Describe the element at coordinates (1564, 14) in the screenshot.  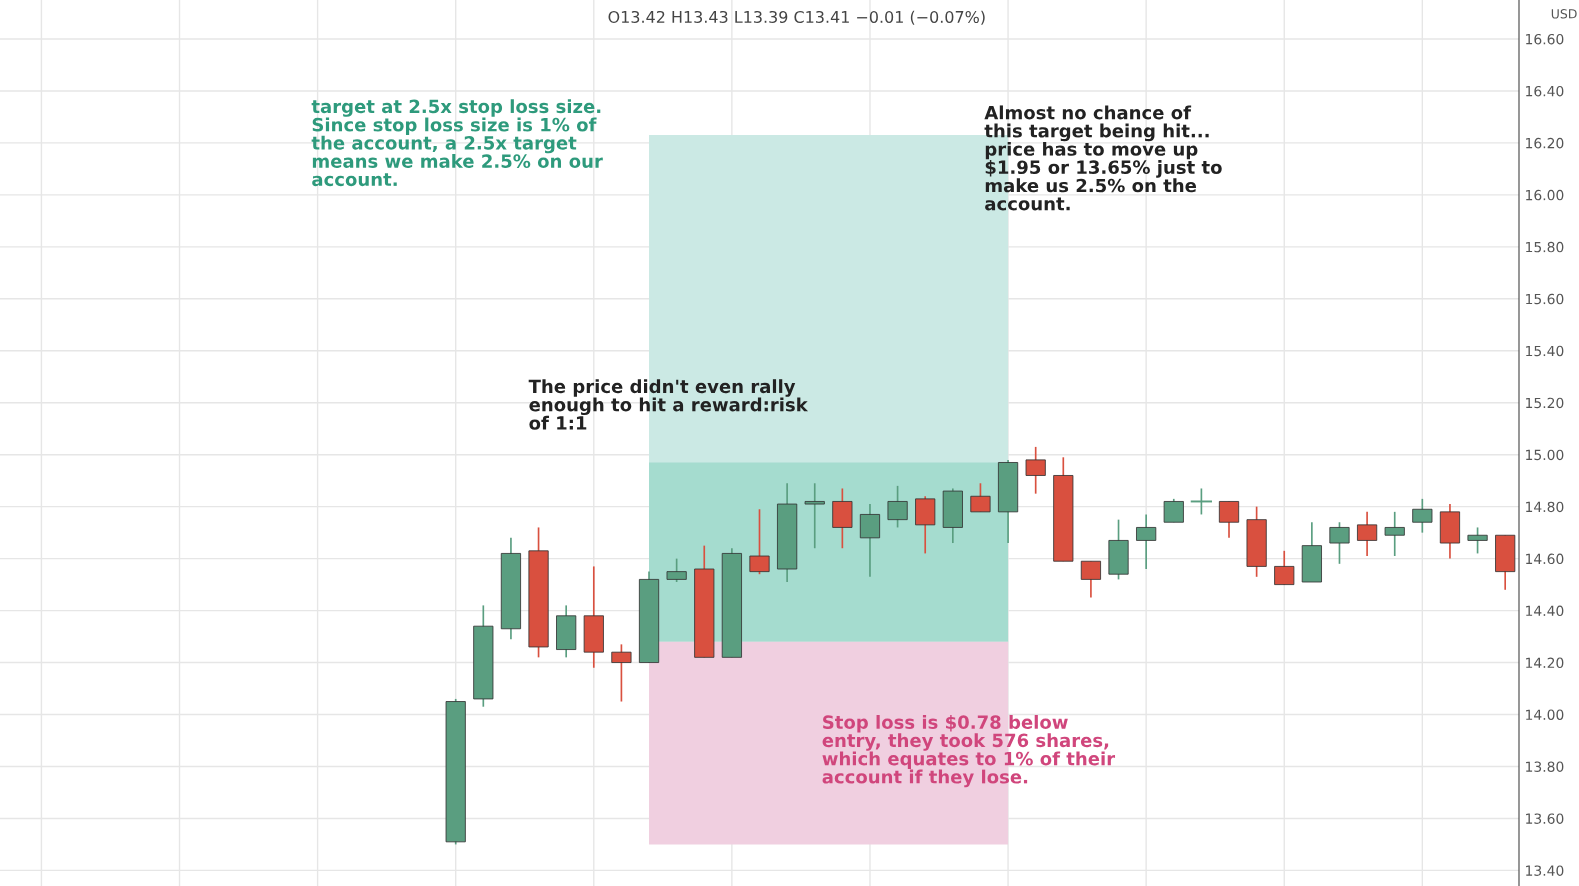
I see `y-axis-title: USD` at that location.